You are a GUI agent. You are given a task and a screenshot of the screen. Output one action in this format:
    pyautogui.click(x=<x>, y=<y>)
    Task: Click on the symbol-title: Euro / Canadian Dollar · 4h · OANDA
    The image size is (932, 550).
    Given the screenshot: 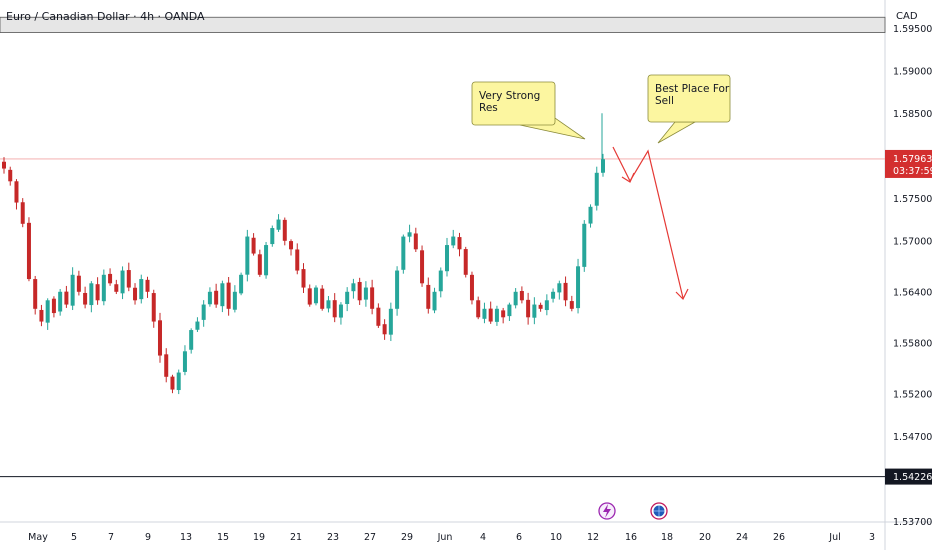 What is the action you would take?
    pyautogui.click(x=105, y=16)
    